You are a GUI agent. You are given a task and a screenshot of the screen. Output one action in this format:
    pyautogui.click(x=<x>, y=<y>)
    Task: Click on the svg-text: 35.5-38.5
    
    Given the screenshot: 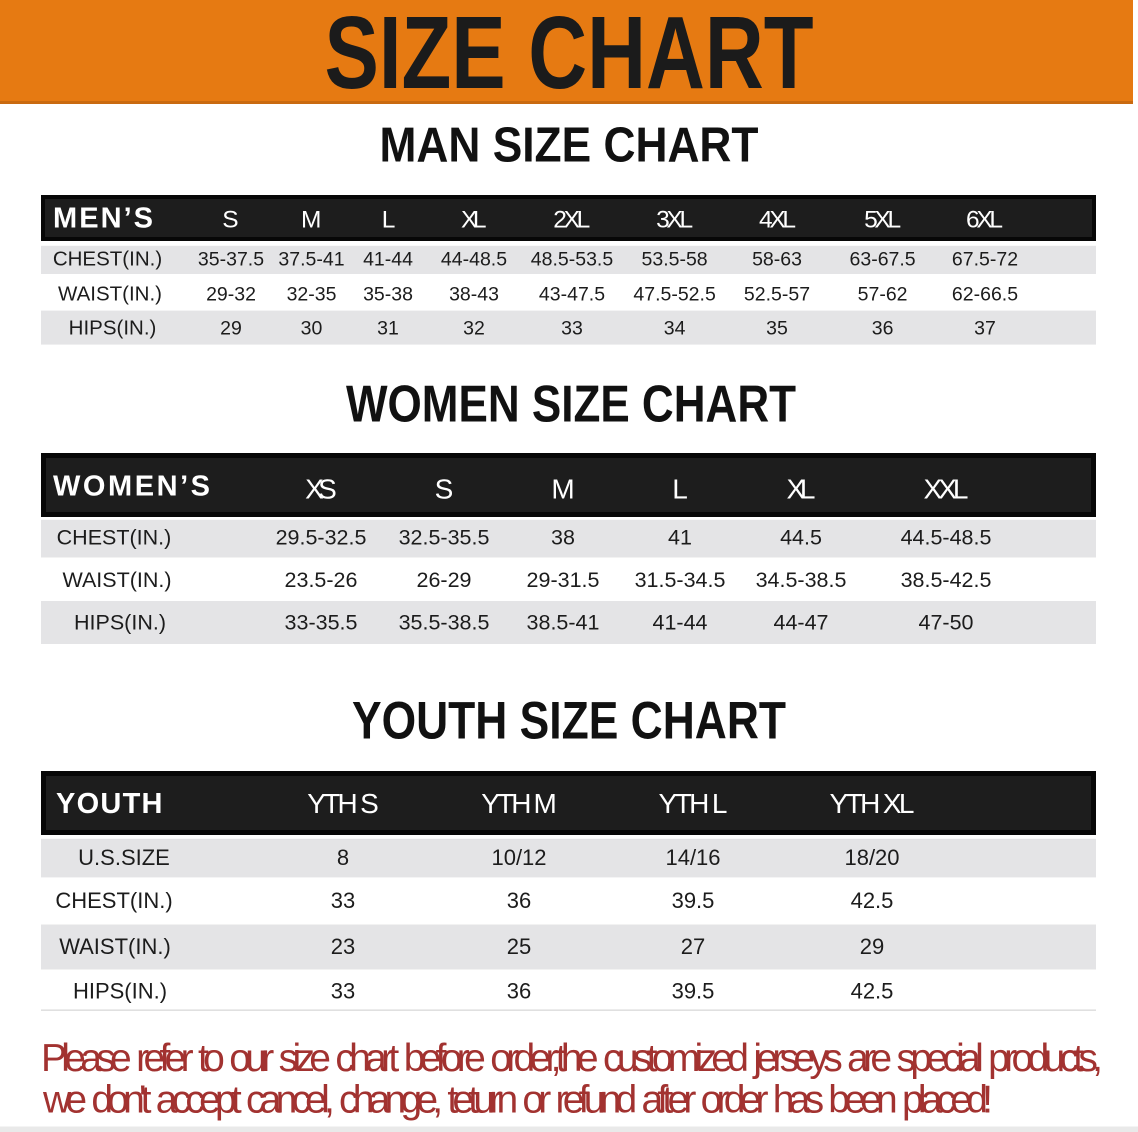 What is the action you would take?
    pyautogui.click(x=444, y=623)
    